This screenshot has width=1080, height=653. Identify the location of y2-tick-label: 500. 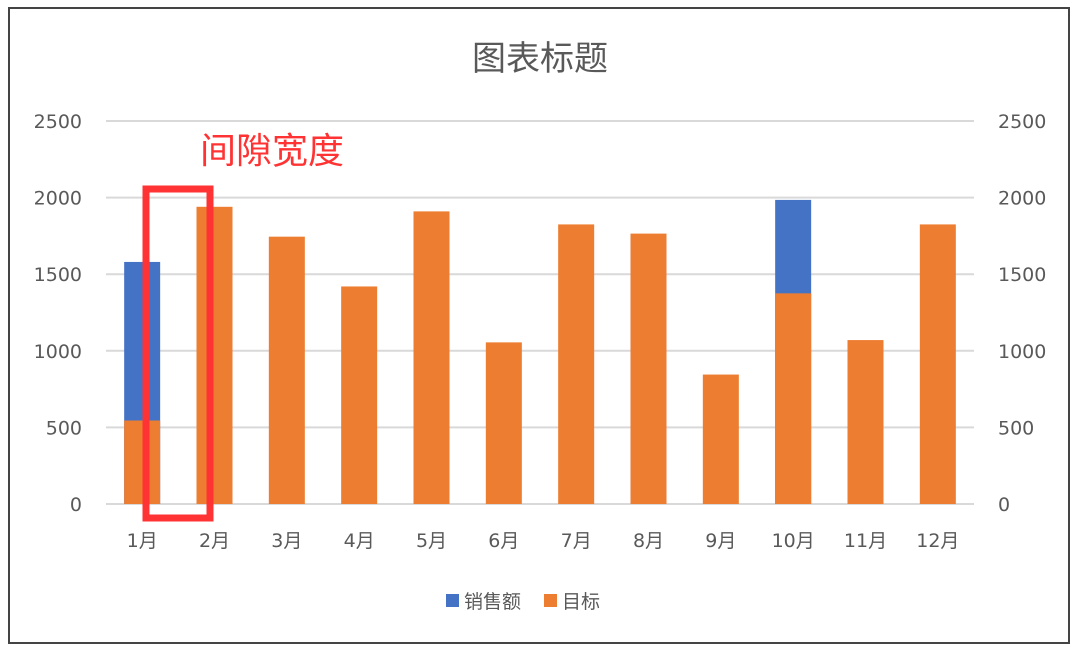
(1016, 428).